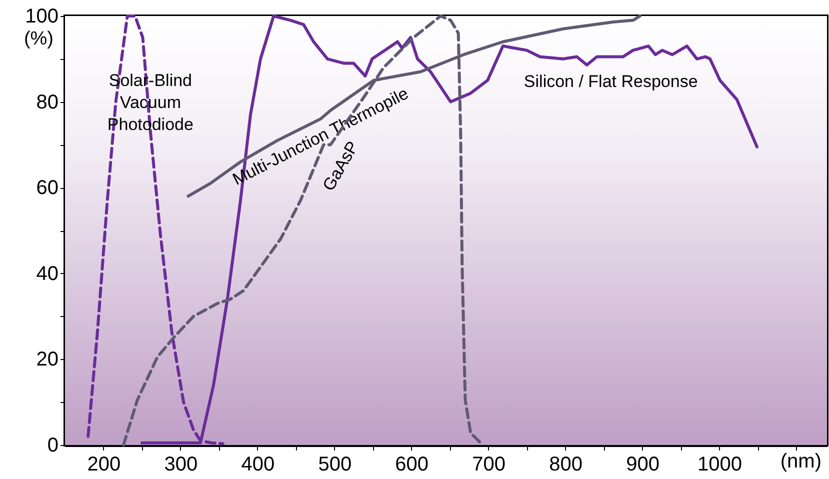  I want to click on x-tick-label: 600, so click(412, 465).